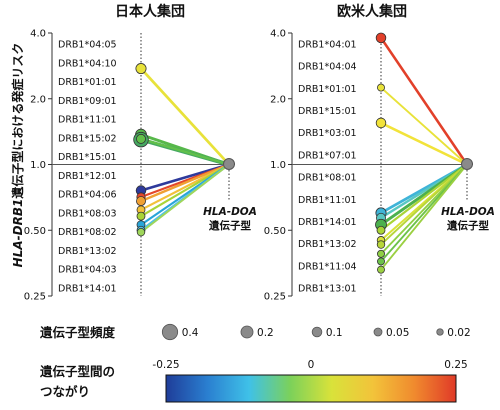 Image resolution: width=500 pixels, height=410 pixels. Describe the element at coordinates (327, 155) in the screenshot. I see `allele-label: DRB1*07:01` at that location.